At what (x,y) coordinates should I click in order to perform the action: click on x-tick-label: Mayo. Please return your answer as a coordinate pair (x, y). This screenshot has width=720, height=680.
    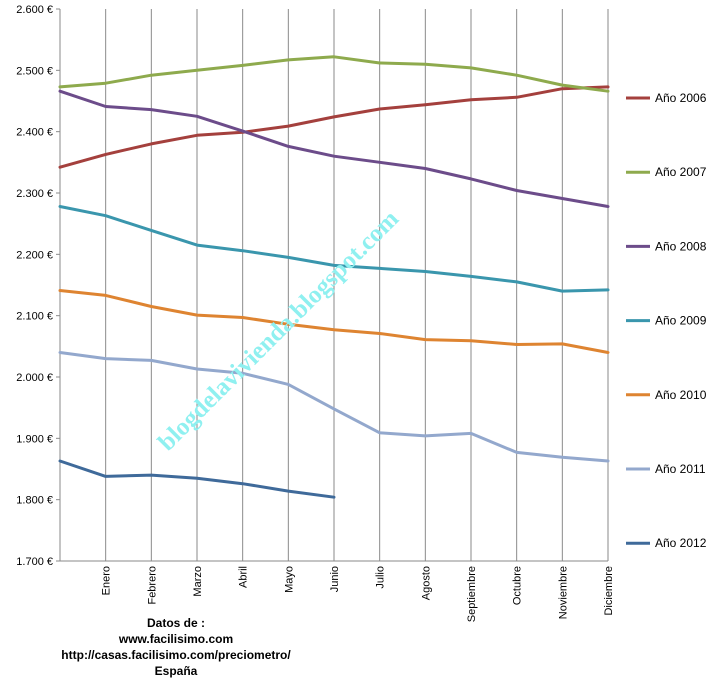
    Looking at the image, I should click on (289, 579).